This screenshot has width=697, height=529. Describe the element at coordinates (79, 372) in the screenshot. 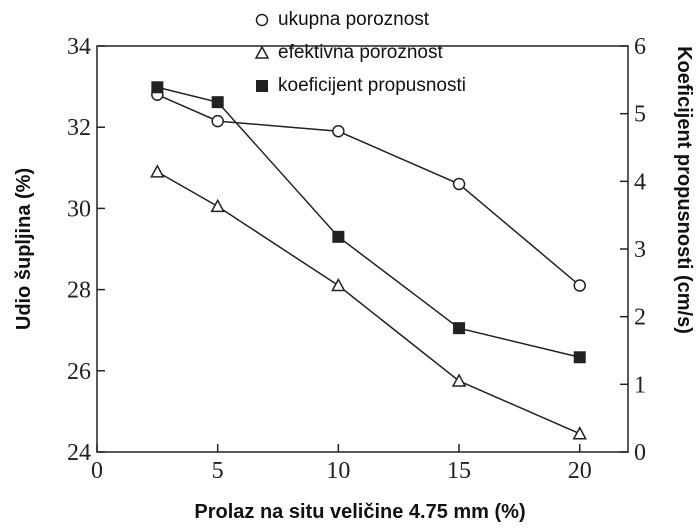

I see `y-tick-label: 26` at that location.